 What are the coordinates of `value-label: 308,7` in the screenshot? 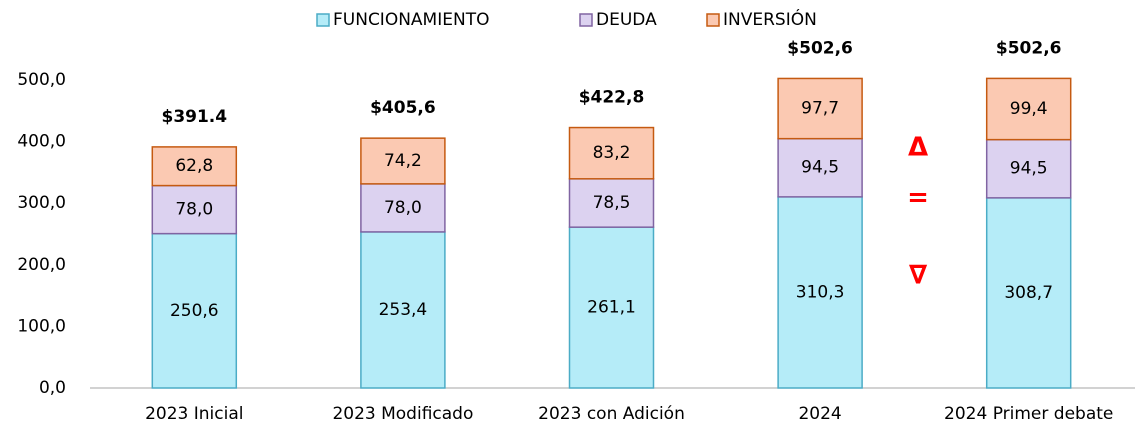 It's located at (1028, 293).